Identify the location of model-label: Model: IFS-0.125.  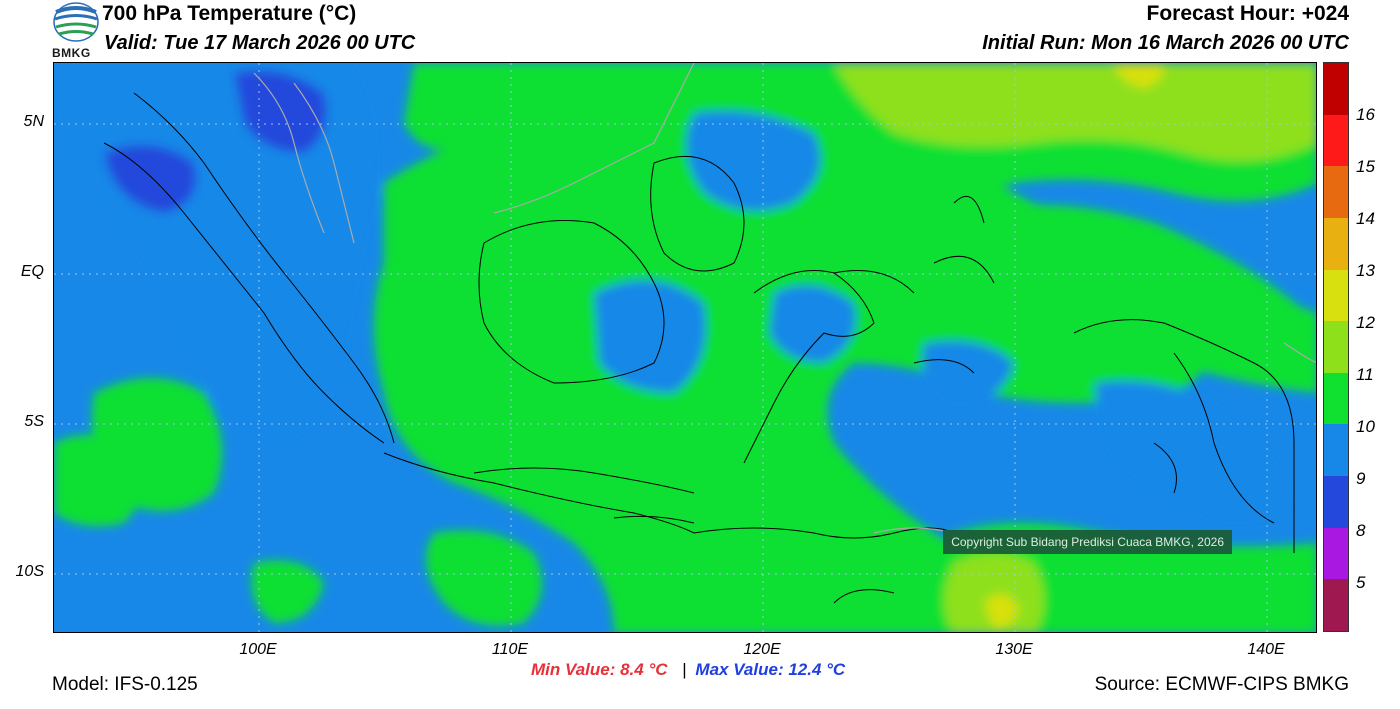
(125, 684).